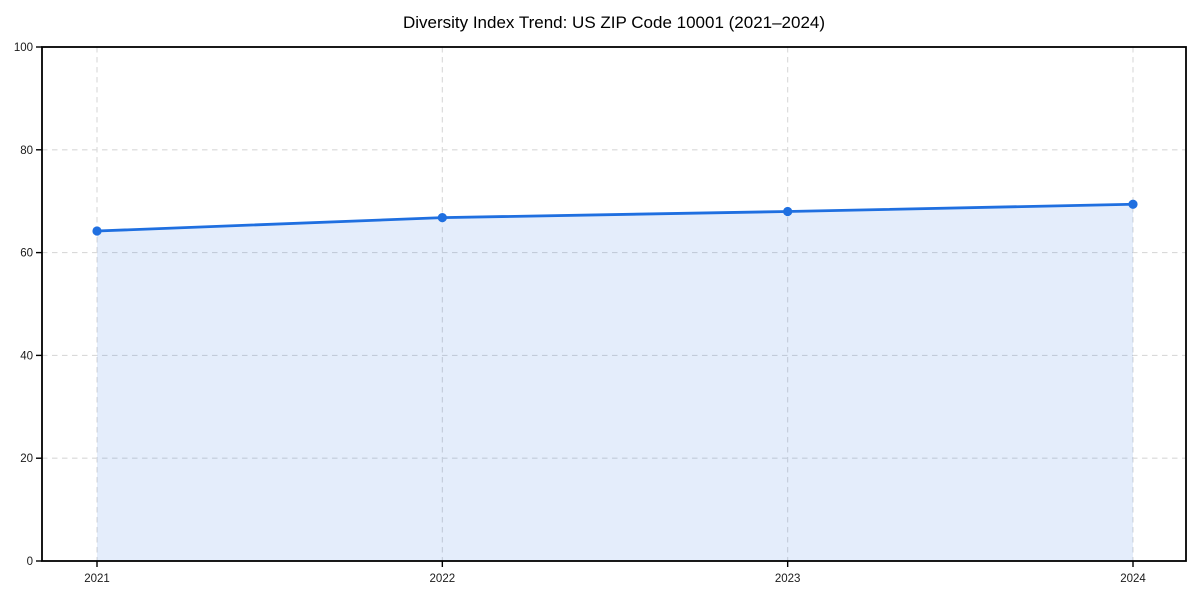 This screenshot has height=600, width=1200. Describe the element at coordinates (26, 151) in the screenshot. I see `y-tick-label: 80` at that location.